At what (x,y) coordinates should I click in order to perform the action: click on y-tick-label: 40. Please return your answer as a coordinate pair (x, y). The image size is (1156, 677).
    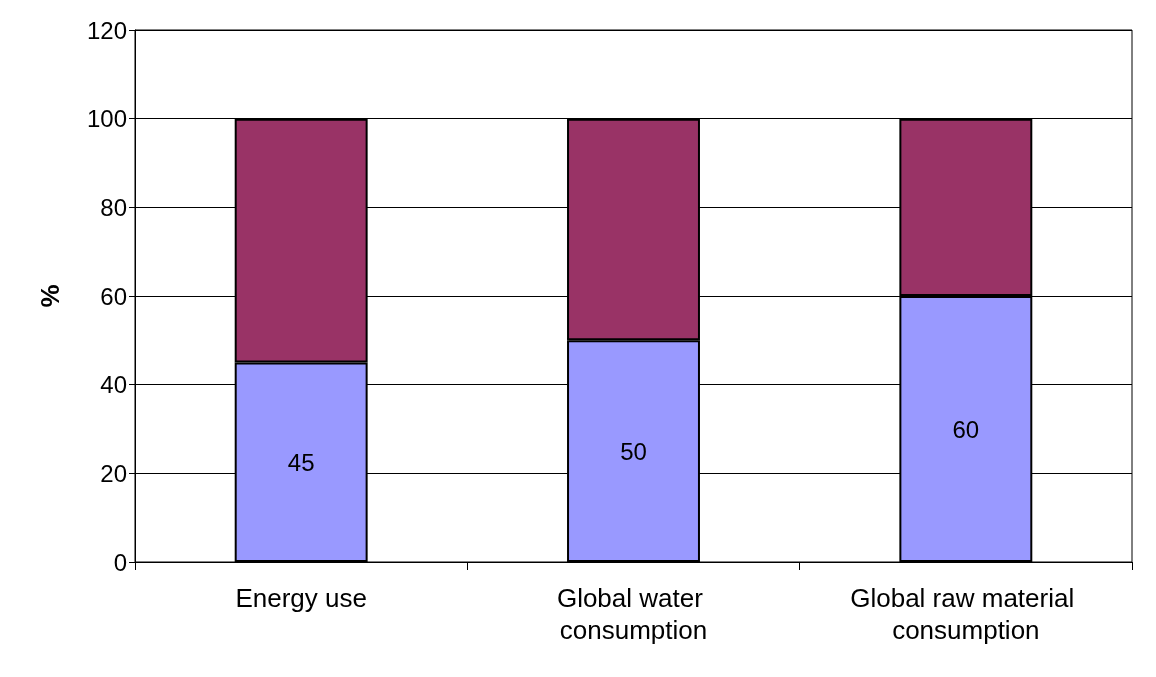
    Looking at the image, I should click on (113, 385).